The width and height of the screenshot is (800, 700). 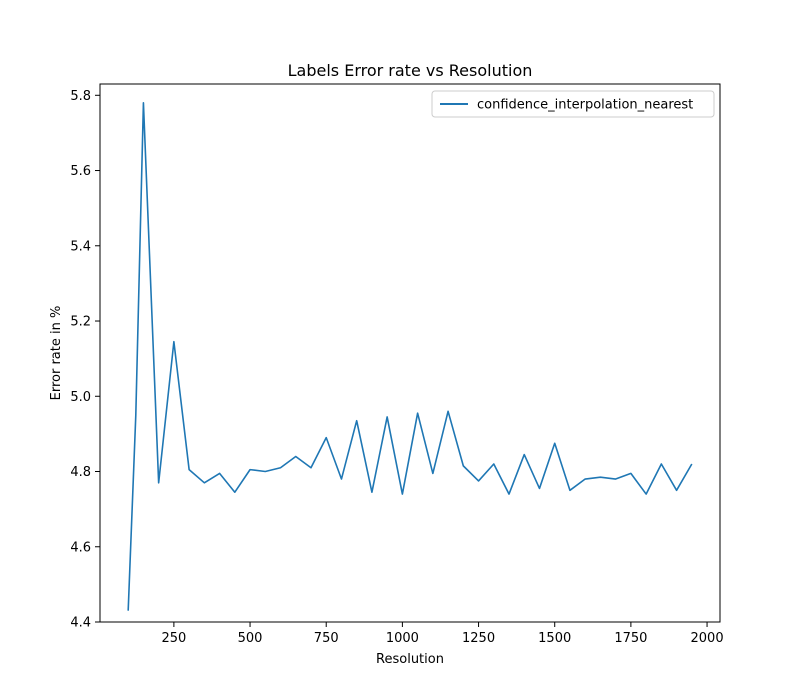 I want to click on x-tick-label: 2000, so click(x=707, y=638).